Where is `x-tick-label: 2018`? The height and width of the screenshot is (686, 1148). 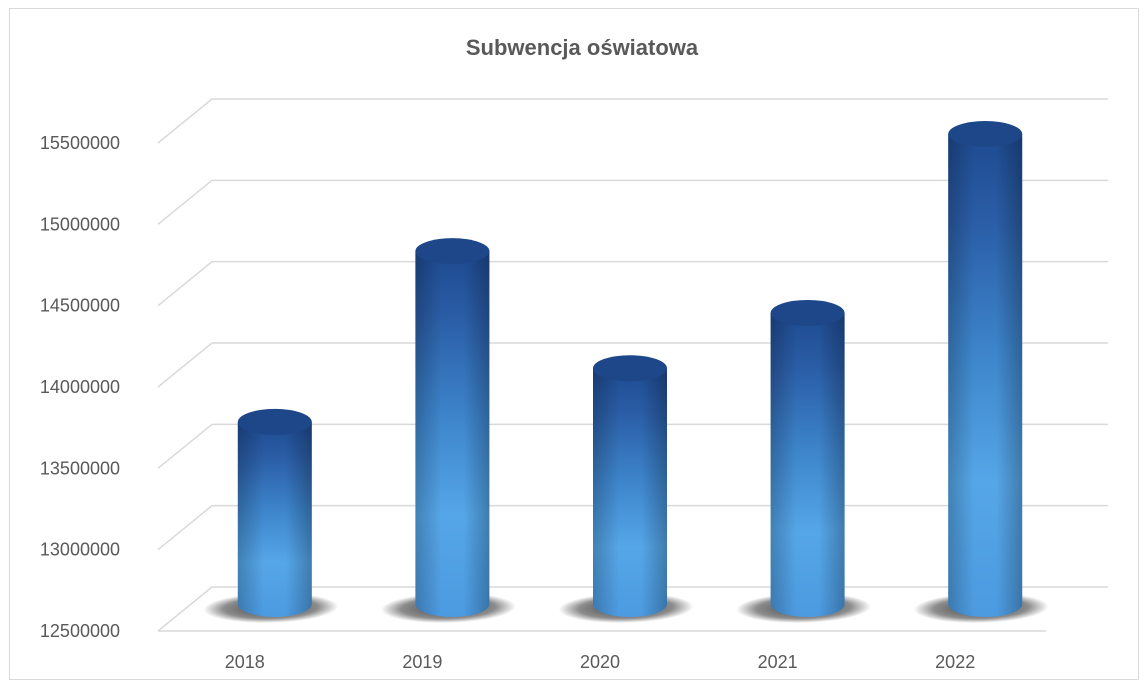
x-tick-label: 2018 is located at coordinates (245, 662).